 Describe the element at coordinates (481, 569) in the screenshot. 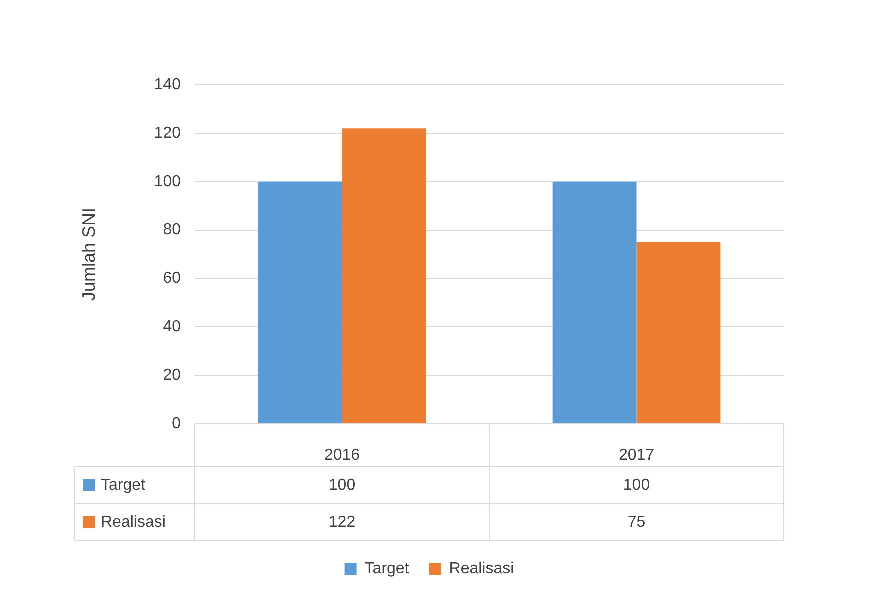

I see `legend-label: Realisasi` at that location.